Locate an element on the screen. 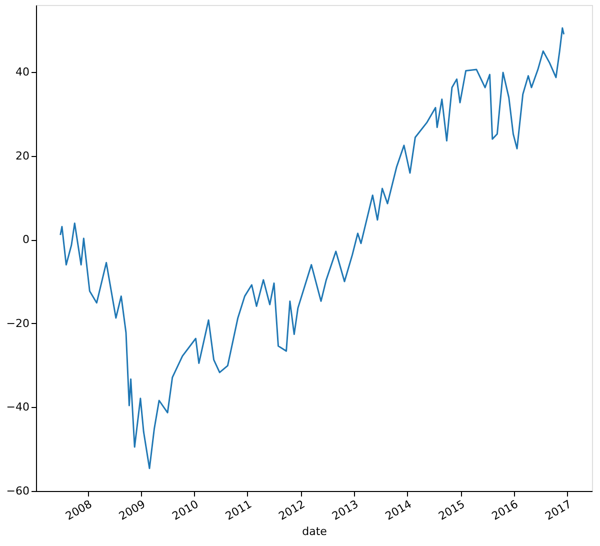  x-axis-title: date is located at coordinates (315, 531).